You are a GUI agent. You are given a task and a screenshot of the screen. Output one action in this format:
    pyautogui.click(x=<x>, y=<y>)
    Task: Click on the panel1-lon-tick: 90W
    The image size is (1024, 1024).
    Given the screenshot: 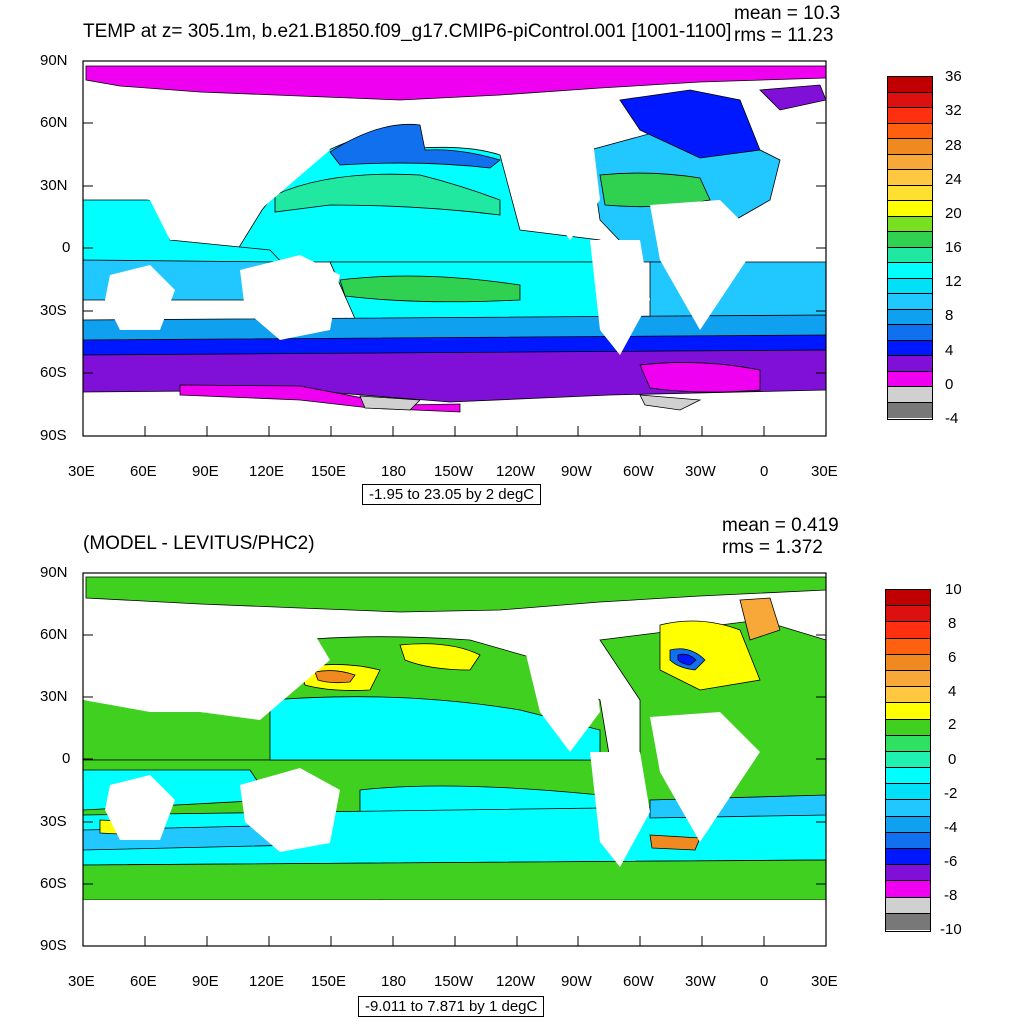 What is the action you would take?
    pyautogui.click(x=576, y=471)
    